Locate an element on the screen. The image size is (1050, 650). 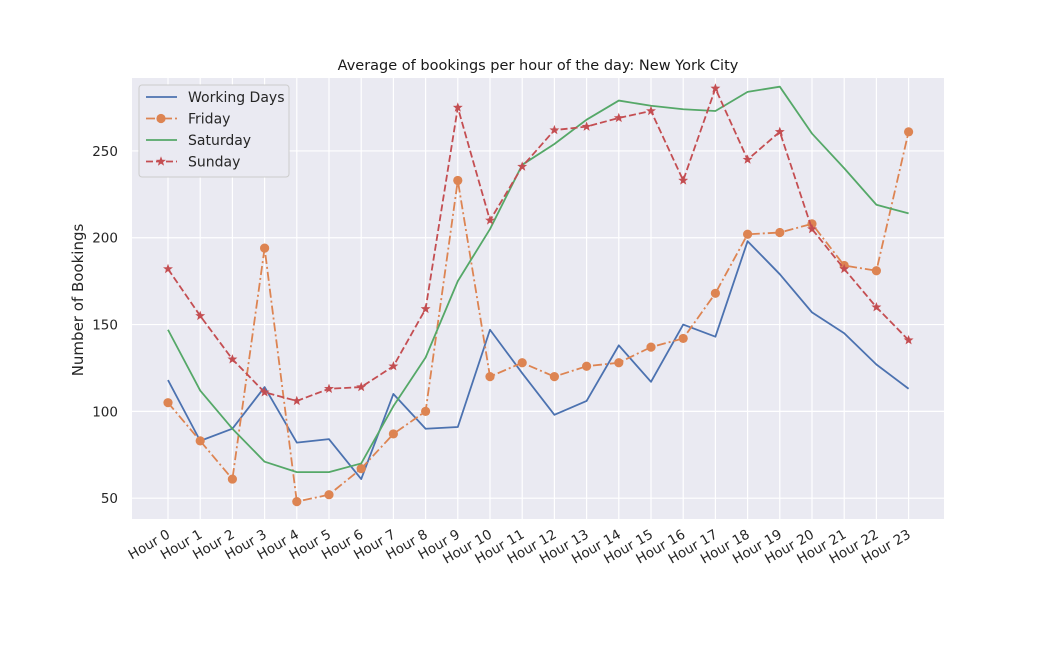
legend-label-friday: Friday is located at coordinates (209, 120).